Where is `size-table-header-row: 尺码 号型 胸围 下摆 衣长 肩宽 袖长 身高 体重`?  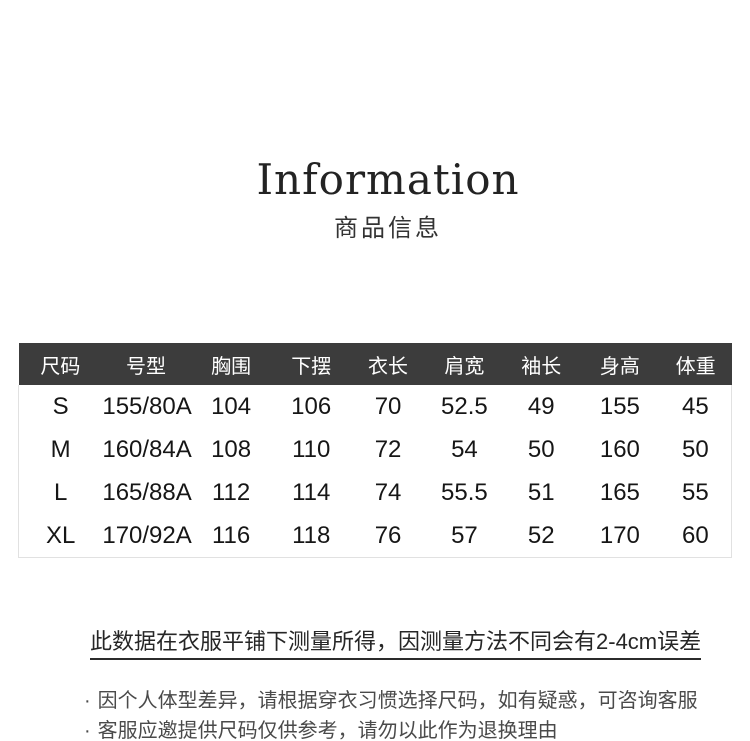 size-table-header-row: 尺码 号型 胸围 下摆 衣长 肩宽 袖长 身高 体重 is located at coordinates (375, 364).